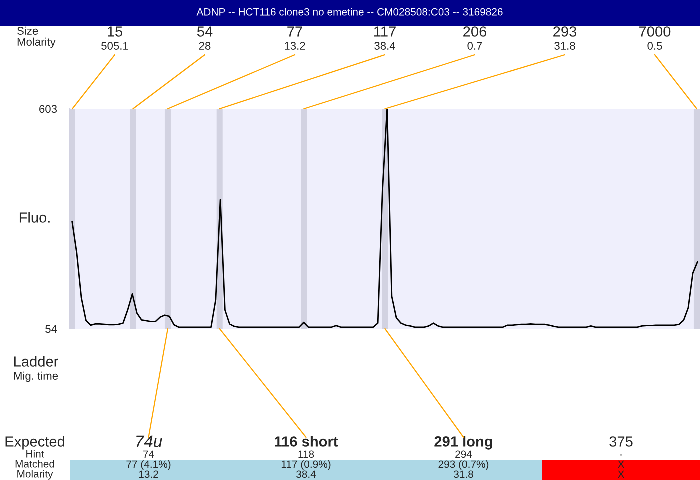  What do you see at coordinates (655, 38) in the screenshot?
I see `text: 7000 0.5` at bounding box center [655, 38].